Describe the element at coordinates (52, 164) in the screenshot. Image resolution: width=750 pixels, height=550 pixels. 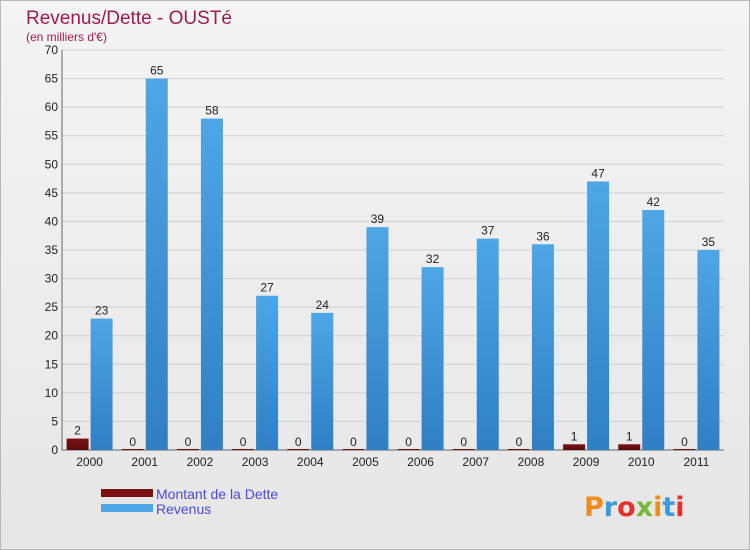
I see `y-tick-label: 50` at that location.